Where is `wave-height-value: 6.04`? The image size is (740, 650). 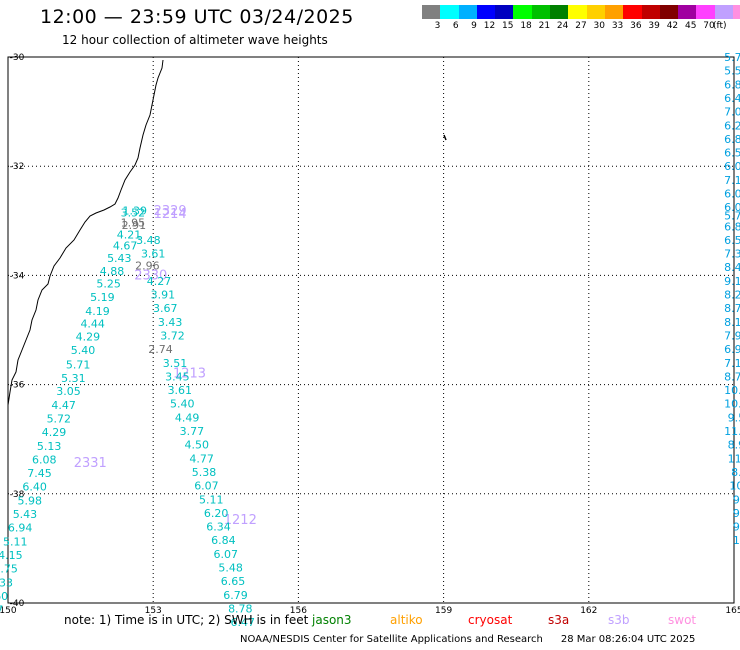 wave-height-value: 6.04 is located at coordinates (732, 194).